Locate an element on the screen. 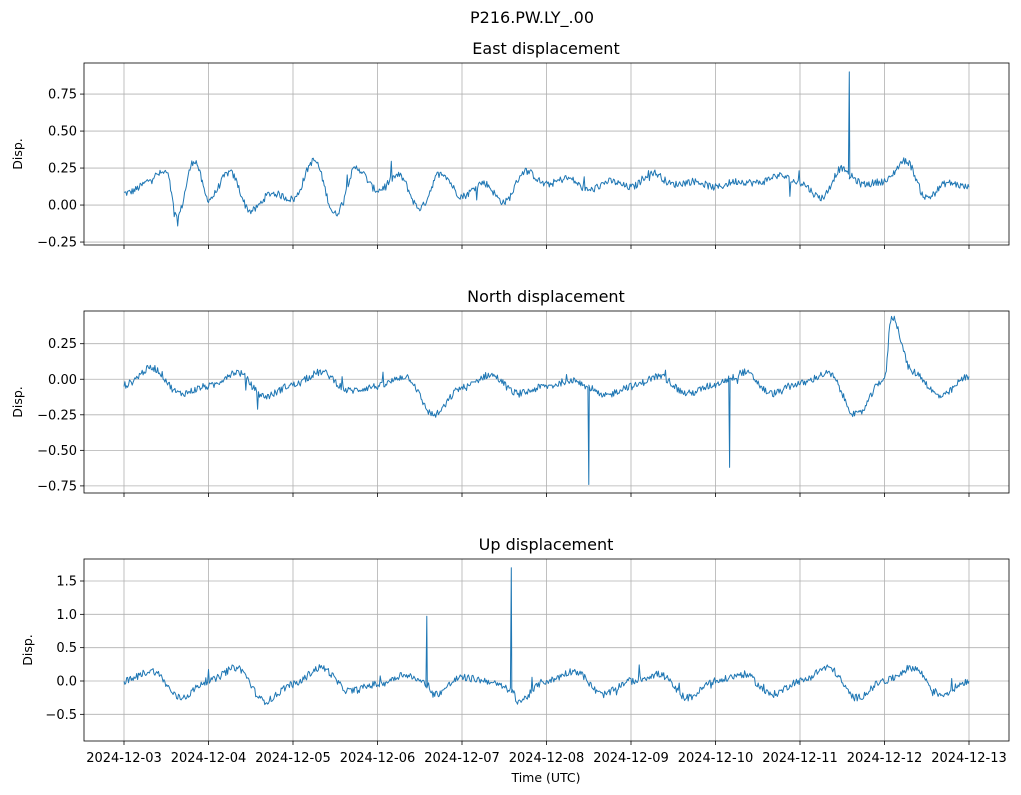  figure-suptitle: P216.PW.LY_.00 is located at coordinates (532, 18).